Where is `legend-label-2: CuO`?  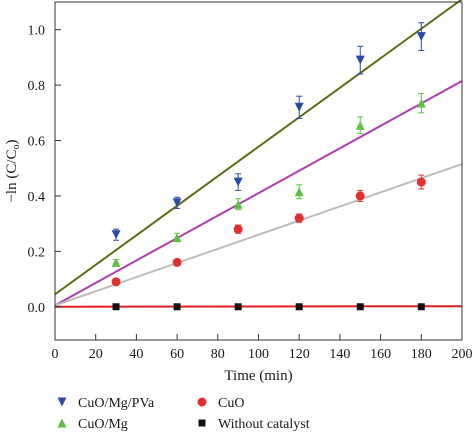 legend-label-2: CuO is located at coordinates (231, 403).